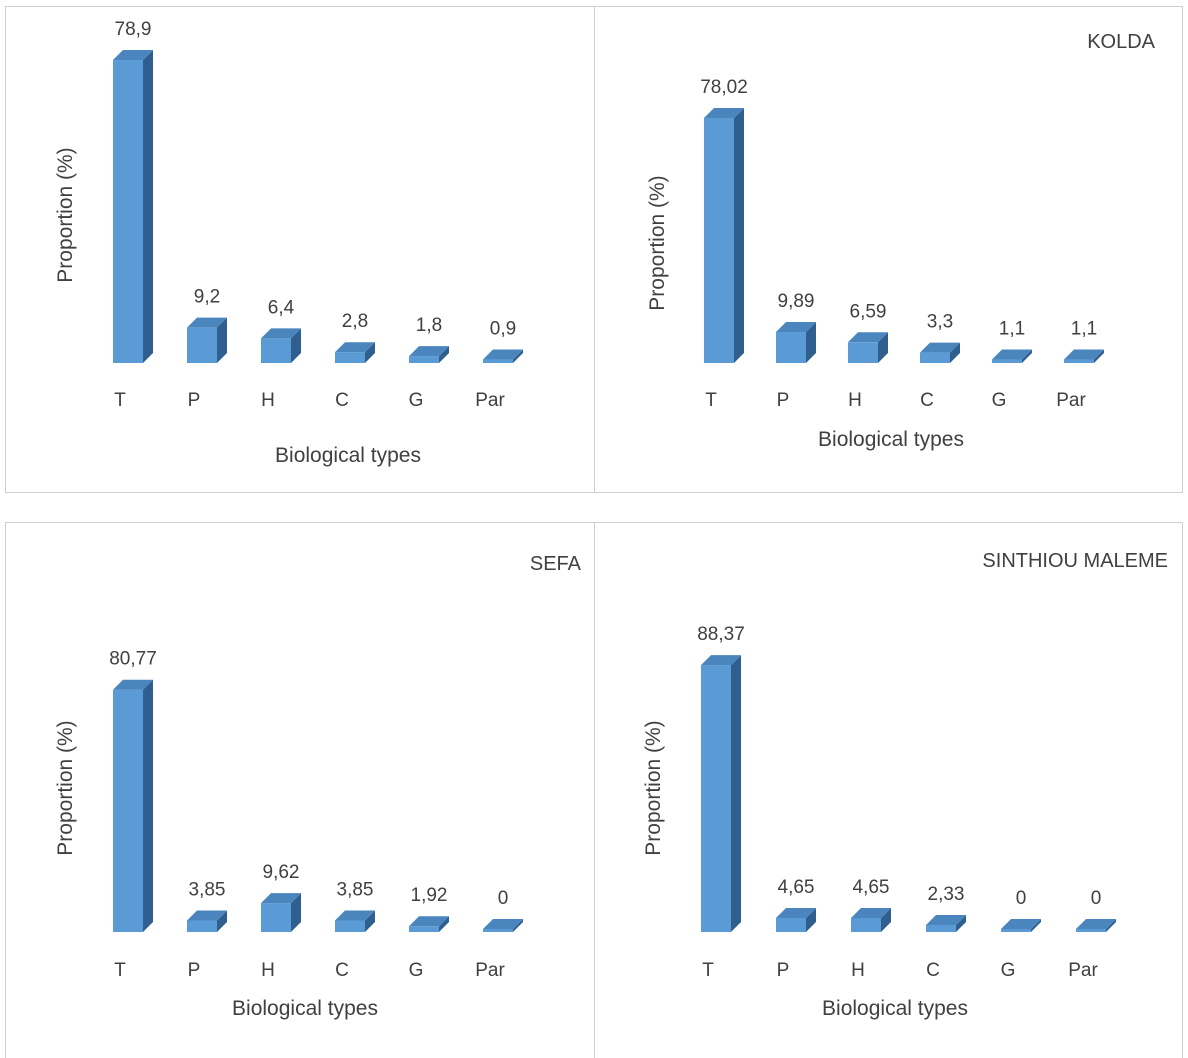 This screenshot has width=1188, height=1058. Describe the element at coordinates (940, 322) in the screenshot. I see `data-label: 3,3` at that location.